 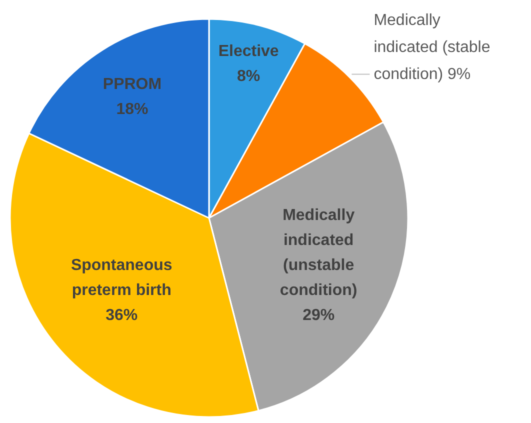 I want to click on slice-label: PPROM, so click(x=132, y=85).